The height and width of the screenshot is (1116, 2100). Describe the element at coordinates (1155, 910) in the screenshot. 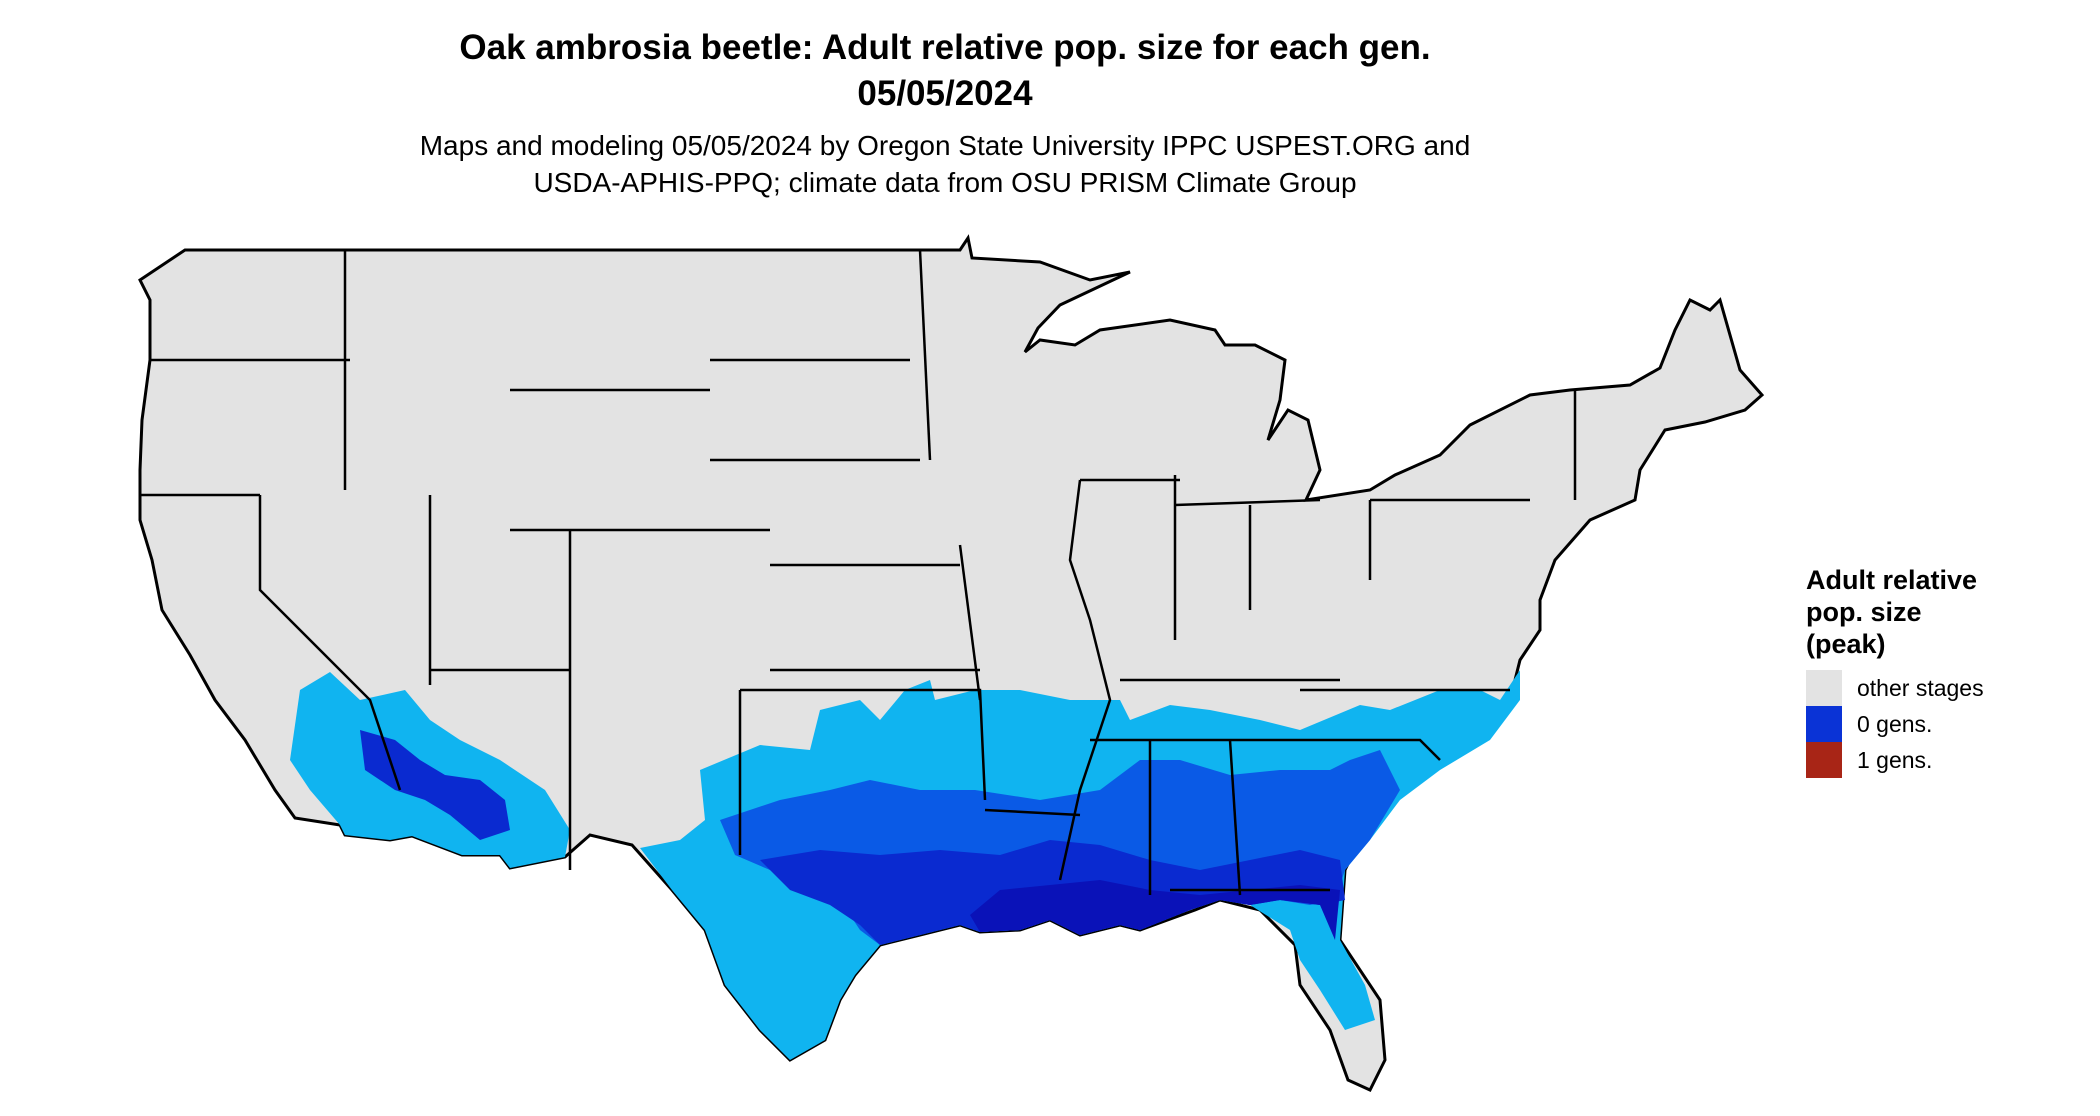

I see `shade-darkest` at that location.